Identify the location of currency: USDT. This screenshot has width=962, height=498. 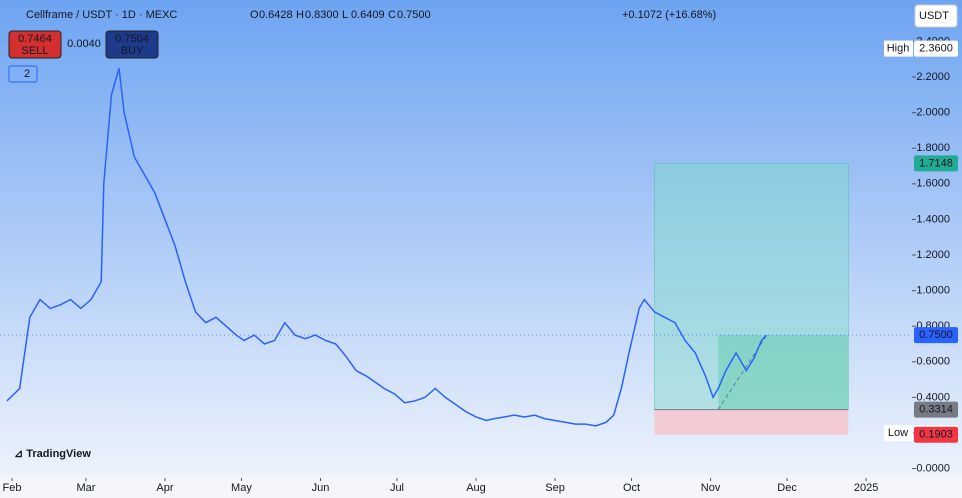
(934, 16).